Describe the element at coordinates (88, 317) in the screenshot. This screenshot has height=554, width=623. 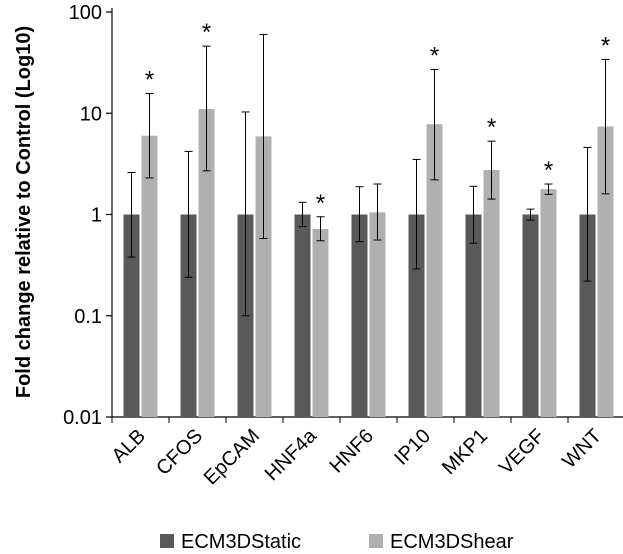
I see `y-tick-label: 0.1` at that location.